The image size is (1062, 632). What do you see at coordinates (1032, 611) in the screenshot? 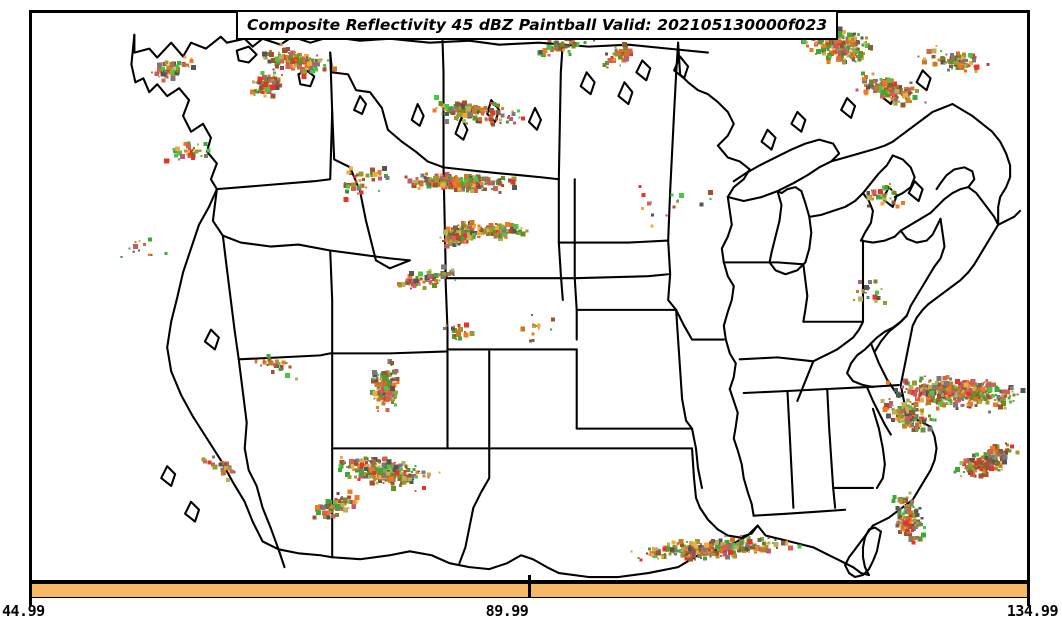
I see `colorbar-label-right: 134.99` at bounding box center [1032, 611].